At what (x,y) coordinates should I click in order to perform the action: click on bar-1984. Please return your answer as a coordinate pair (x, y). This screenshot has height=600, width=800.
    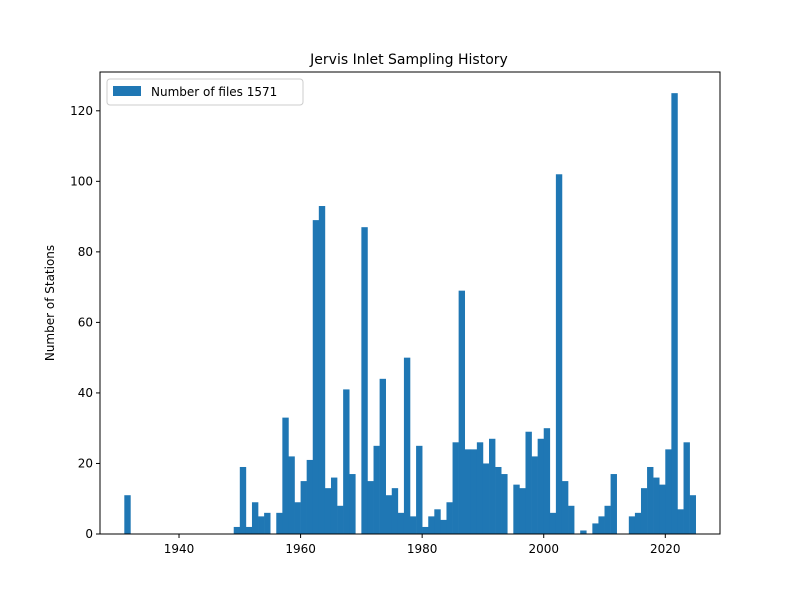
    Looking at the image, I should click on (449, 518).